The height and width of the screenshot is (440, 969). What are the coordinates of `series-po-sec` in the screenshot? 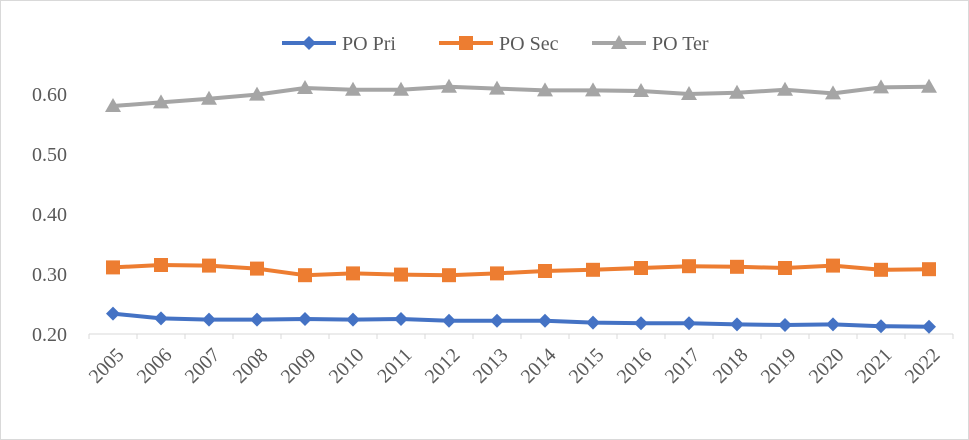 It's located at (521, 270).